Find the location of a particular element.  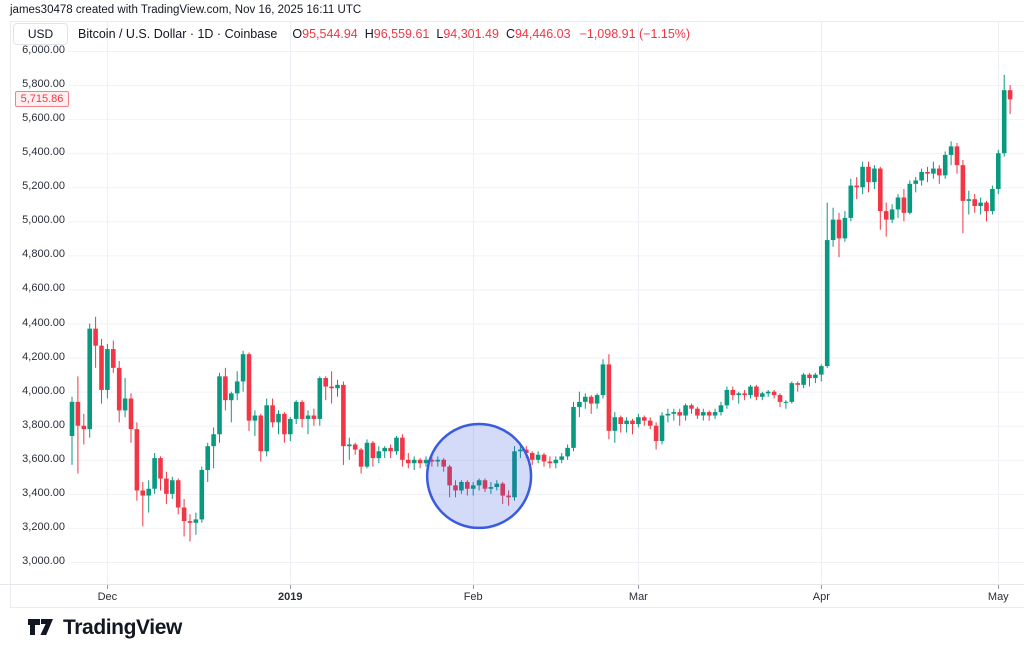

price-tick-label: 5,800.00 is located at coordinates (43, 84).